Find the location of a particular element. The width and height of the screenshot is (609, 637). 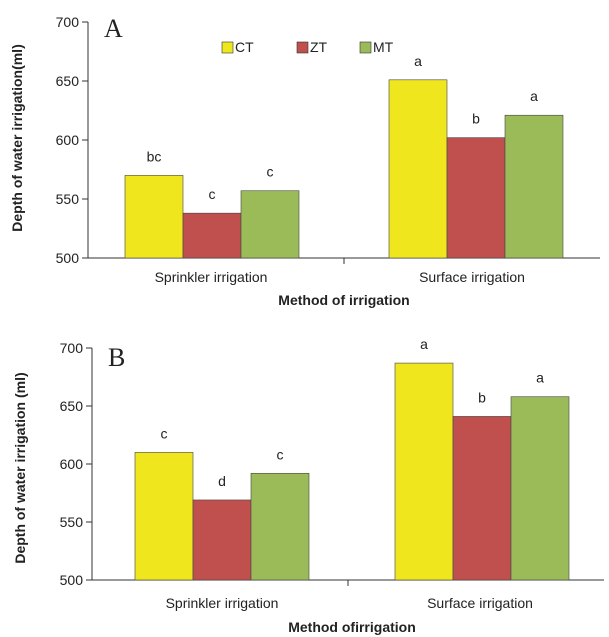

chart-a-legend: CT ZT MT is located at coordinates (307, 47).